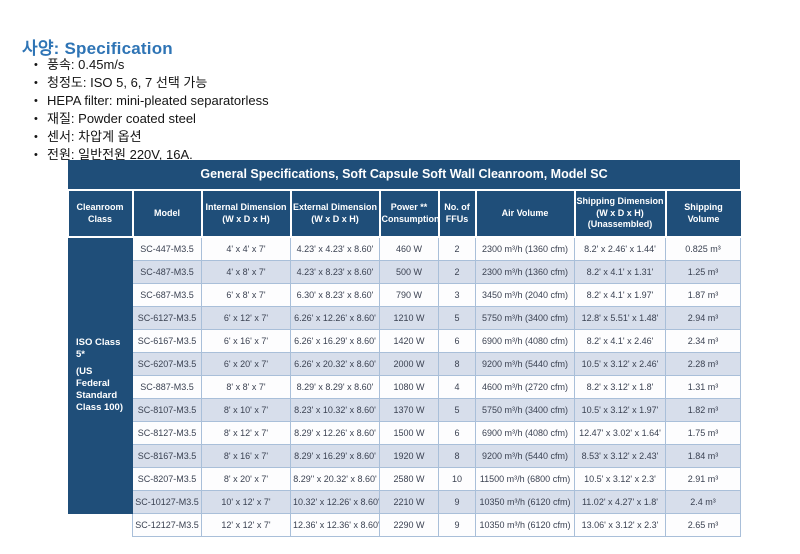 This screenshot has height=554, width=800. What do you see at coordinates (702, 214) in the screenshot?
I see `column-header-shipping-volume: Shipping Volume` at bounding box center [702, 214].